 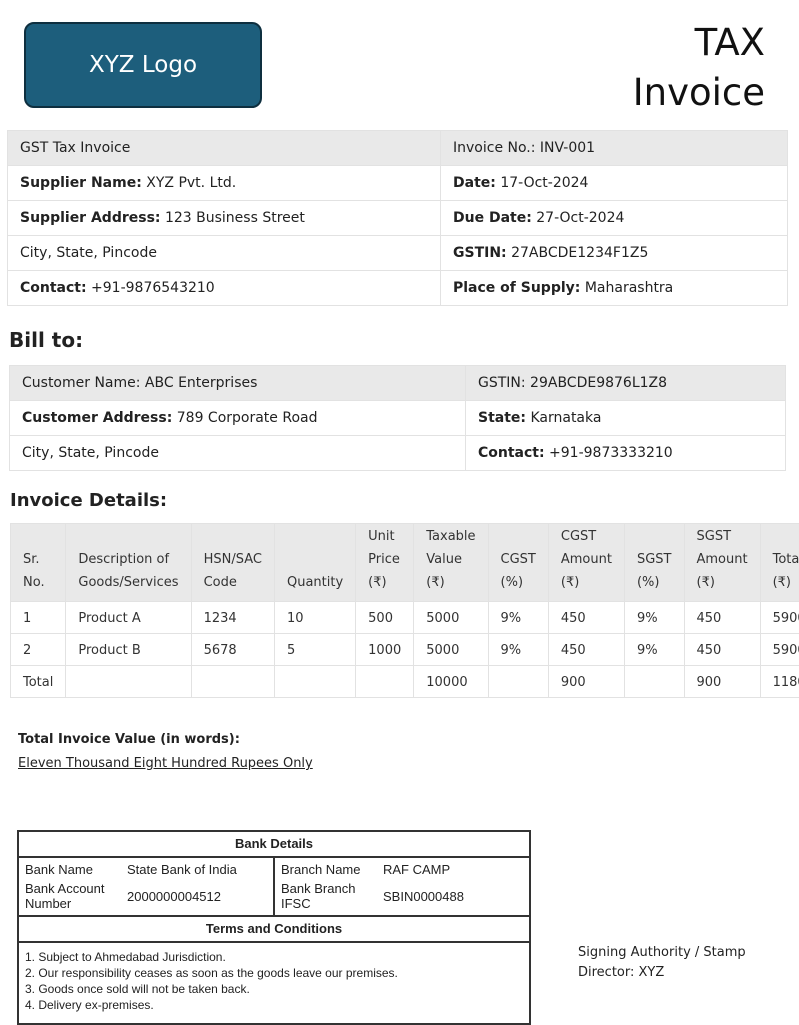 I want to click on table-cell: 10, so click(x=314, y=618).